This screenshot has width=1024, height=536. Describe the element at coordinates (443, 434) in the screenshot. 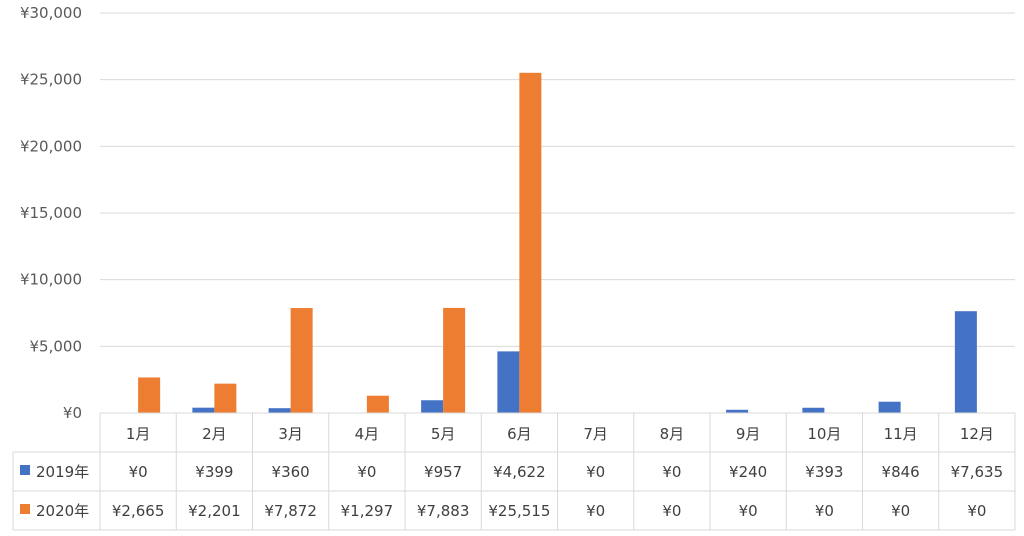

I see `category-label: 5月` at that location.